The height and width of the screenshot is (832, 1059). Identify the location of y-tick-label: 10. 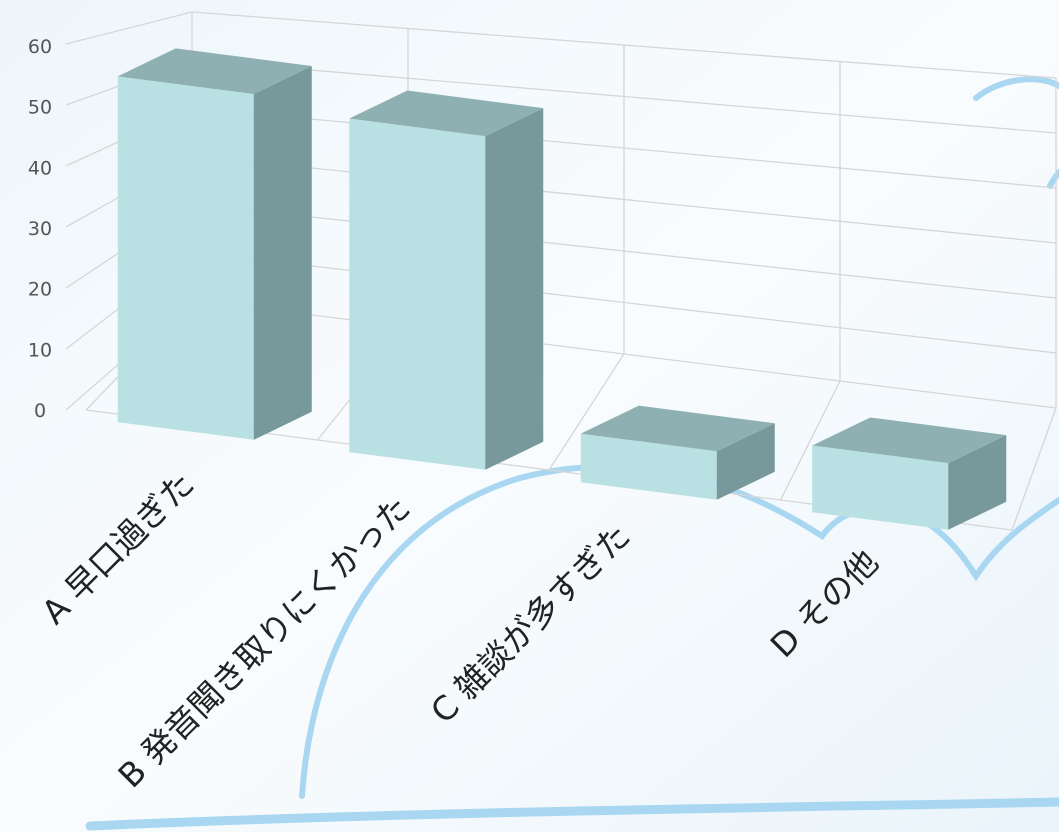
(40, 350).